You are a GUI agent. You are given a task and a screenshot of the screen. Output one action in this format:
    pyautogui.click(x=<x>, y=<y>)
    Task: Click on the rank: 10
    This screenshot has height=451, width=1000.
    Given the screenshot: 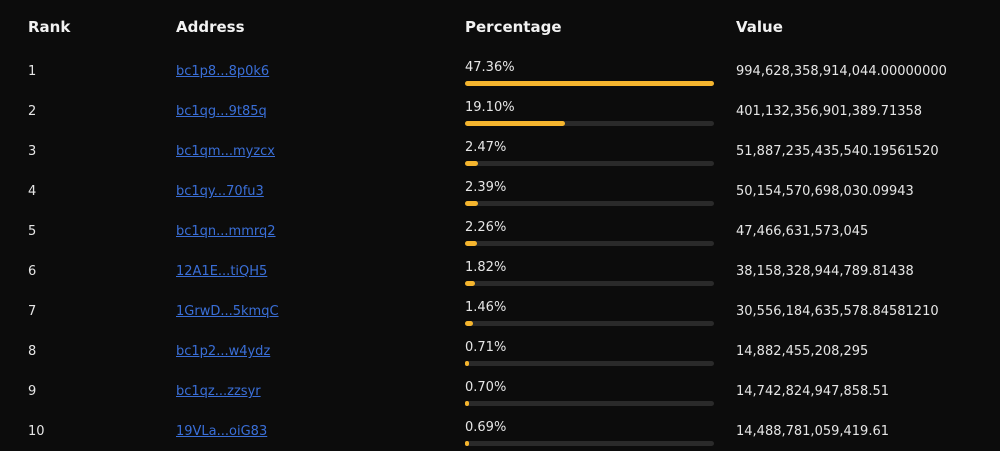 What is the action you would take?
    pyautogui.click(x=36, y=431)
    